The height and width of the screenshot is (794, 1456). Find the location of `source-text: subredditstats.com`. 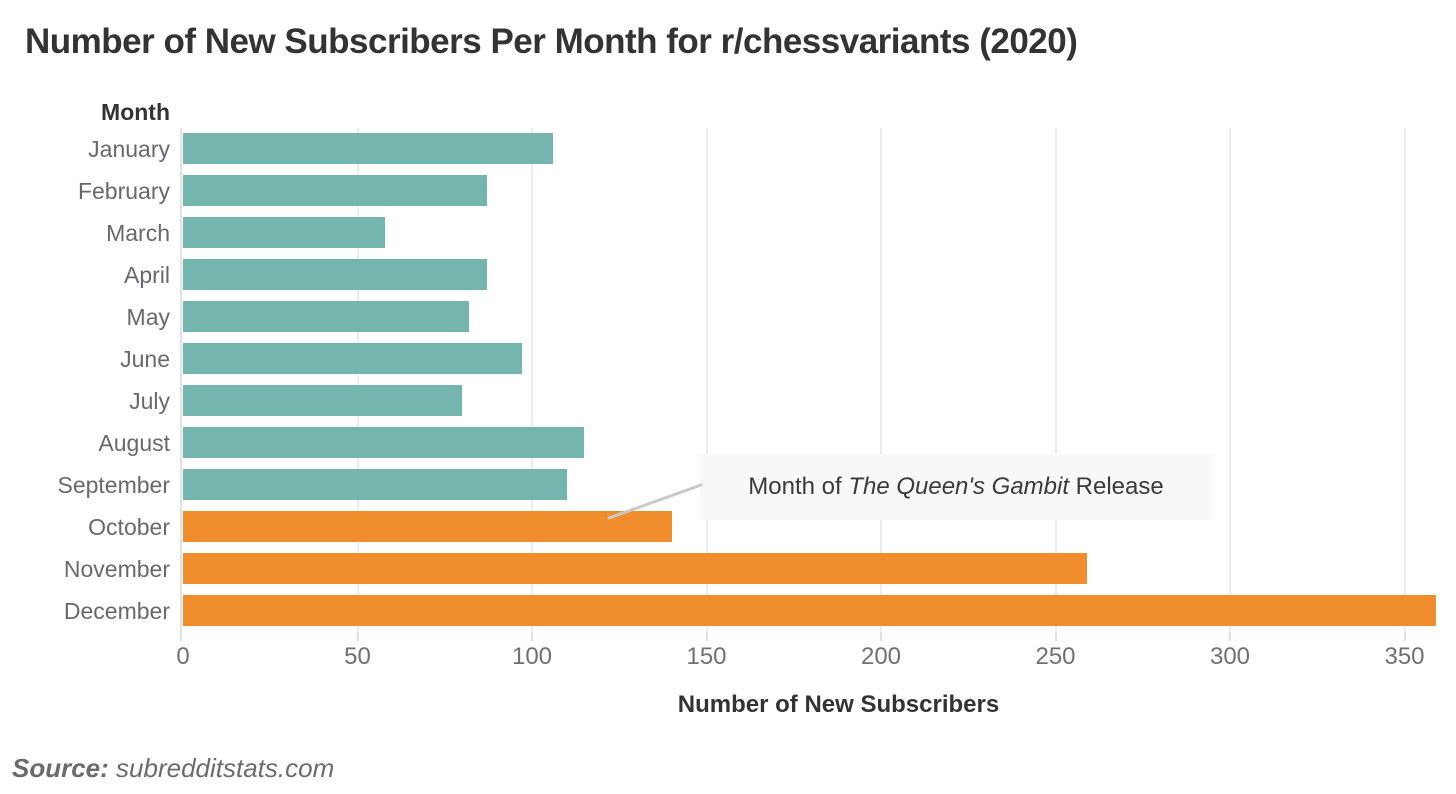

source-text: subredditstats.com is located at coordinates (221, 768).